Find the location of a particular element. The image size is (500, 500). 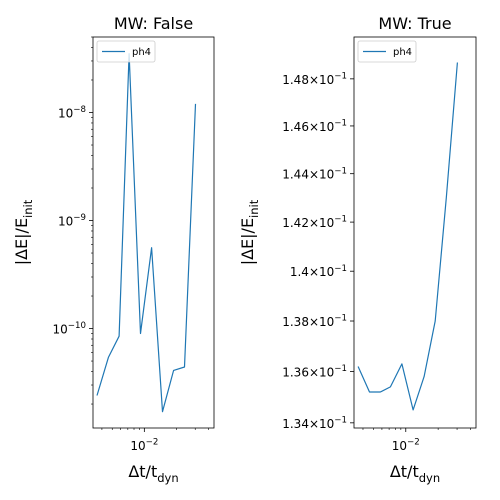

y-tick-label: 1.38×10−1 is located at coordinates (314, 321).